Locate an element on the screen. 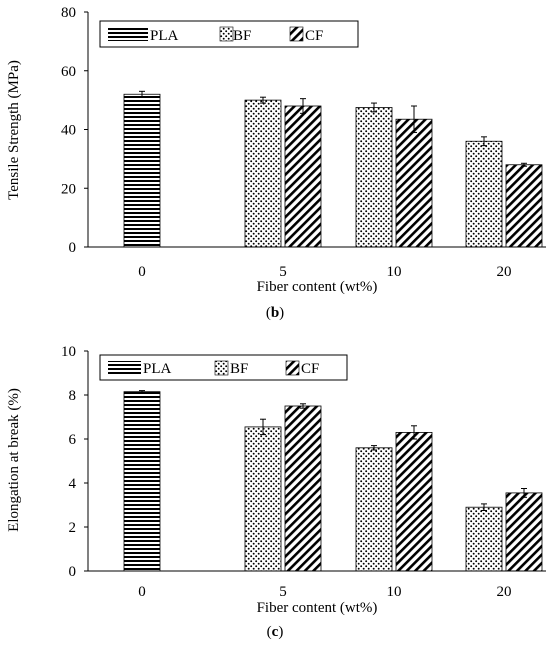 Image resolution: width=550 pixels, height=649 pixels. chart-c-y-tick-label: 4 is located at coordinates (73, 484).